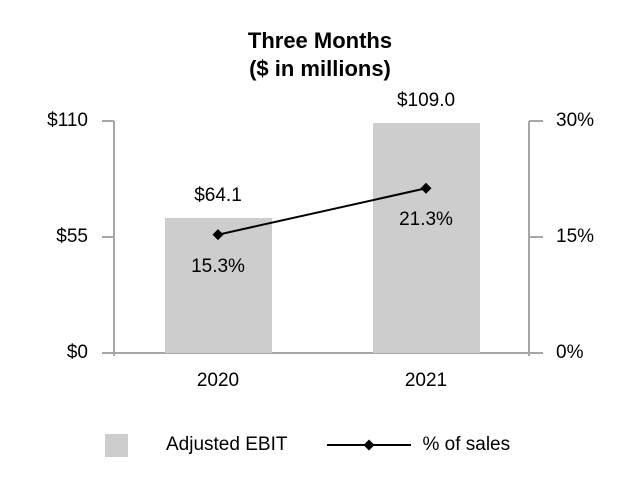 This screenshot has height=500, width=640. Describe the element at coordinates (227, 444) in the screenshot. I see `legend-label-adjusted-ebit: Adjusted EBIT` at that location.